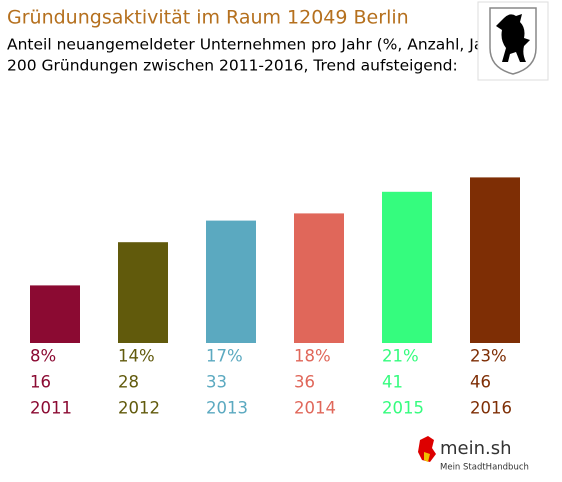 Image resolution: width=562 pixels, height=482 pixels. Describe the element at coordinates (480, 382) in the screenshot. I see `count-label: 46` at that location.